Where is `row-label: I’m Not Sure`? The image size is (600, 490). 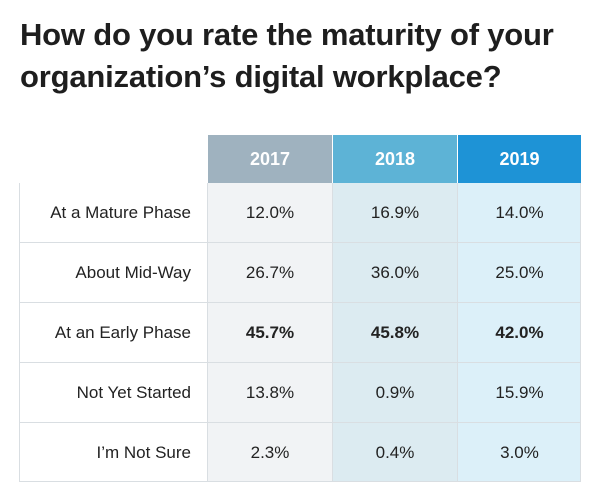
row-label: I’m Not Sure is located at coordinates (143, 452).